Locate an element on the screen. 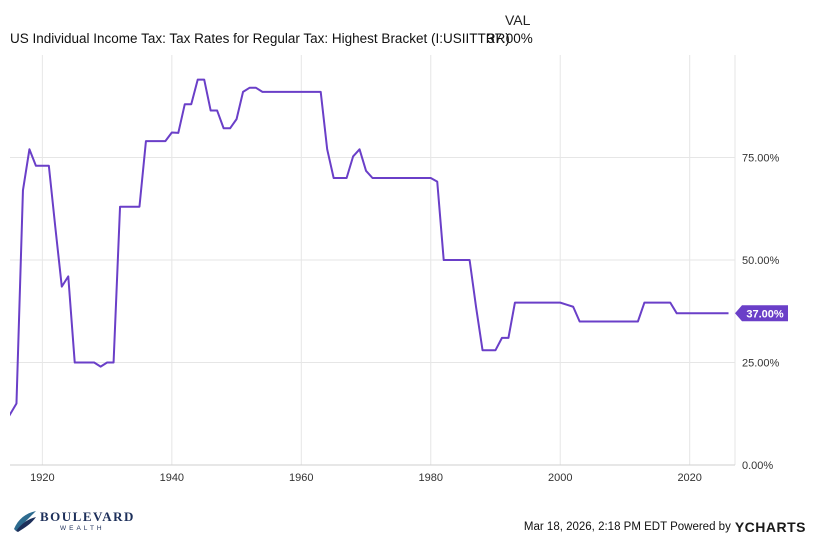  logo-subtitle: WEALTH is located at coordinates (82, 528).